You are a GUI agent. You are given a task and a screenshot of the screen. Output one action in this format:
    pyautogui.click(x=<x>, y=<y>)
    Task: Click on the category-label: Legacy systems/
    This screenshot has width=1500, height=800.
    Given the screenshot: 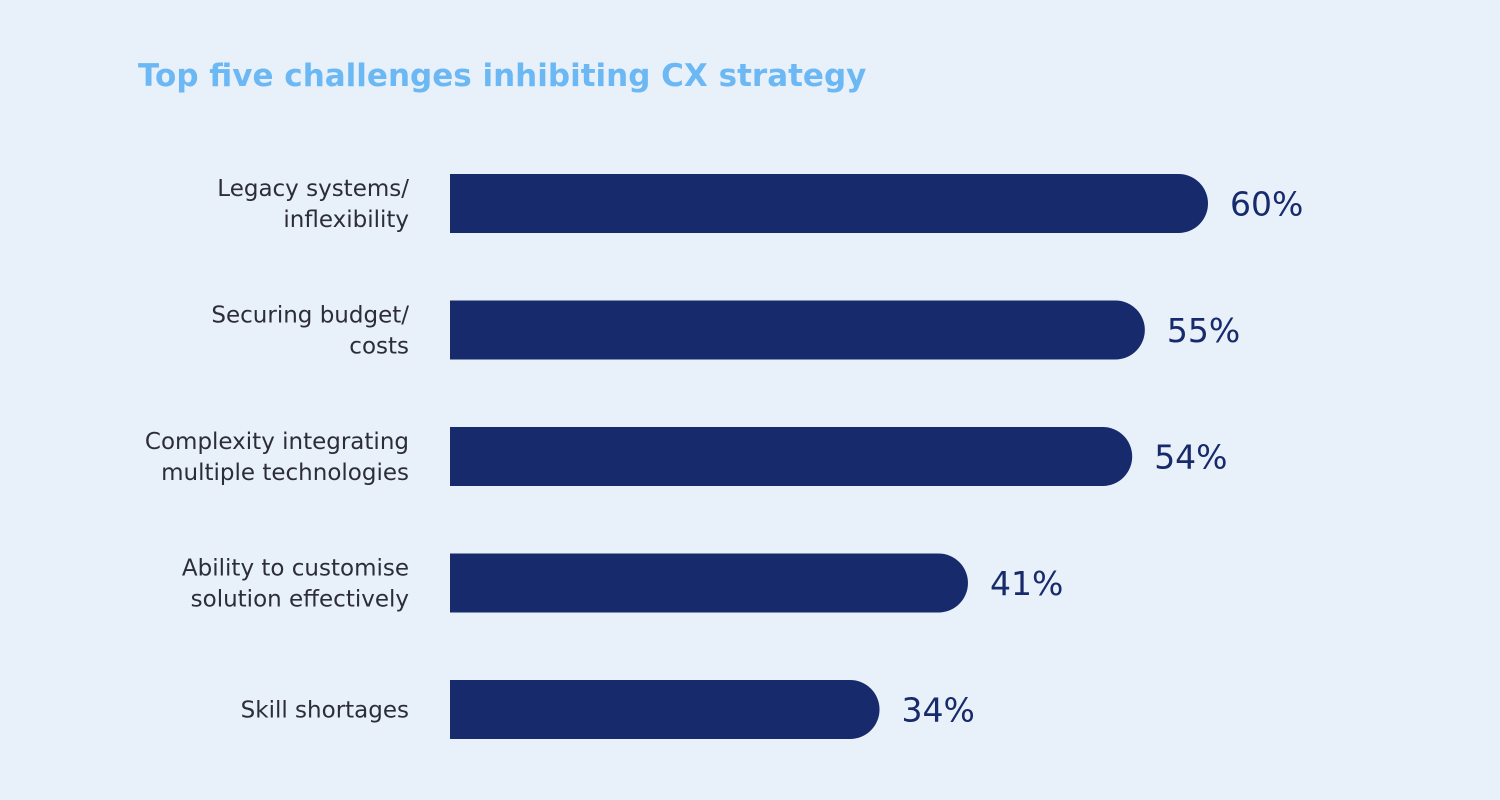 What is the action you would take?
    pyautogui.click(x=313, y=189)
    